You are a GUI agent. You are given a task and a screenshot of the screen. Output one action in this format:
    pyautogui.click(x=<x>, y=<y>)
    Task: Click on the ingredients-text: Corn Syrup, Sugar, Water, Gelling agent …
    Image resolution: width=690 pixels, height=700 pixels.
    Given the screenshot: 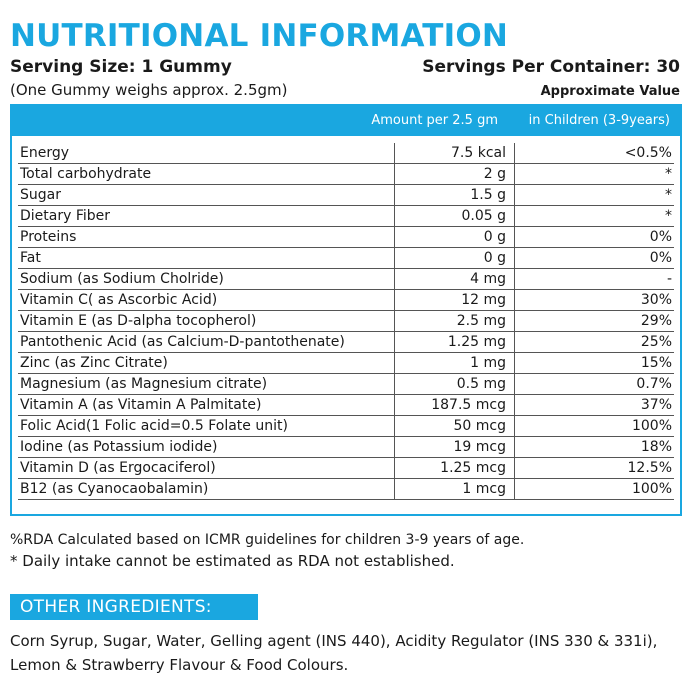 What is the action you would take?
    pyautogui.click(x=334, y=653)
    